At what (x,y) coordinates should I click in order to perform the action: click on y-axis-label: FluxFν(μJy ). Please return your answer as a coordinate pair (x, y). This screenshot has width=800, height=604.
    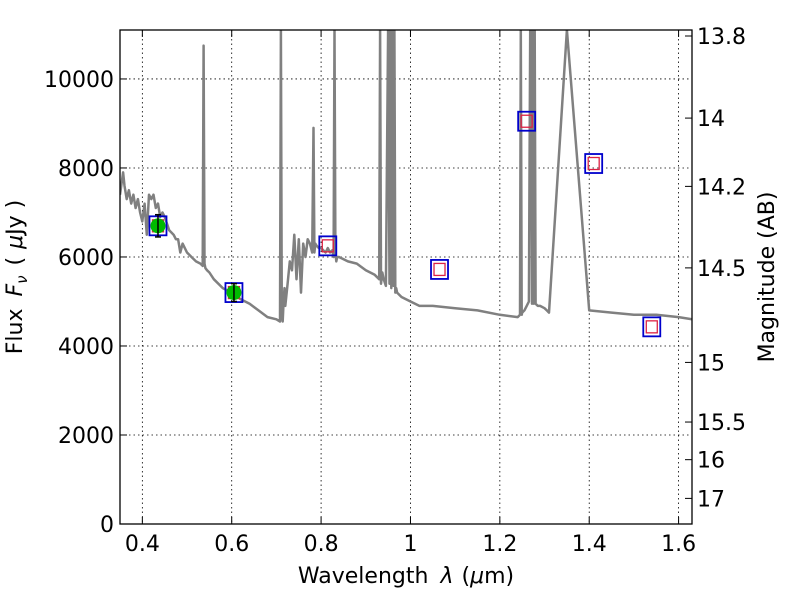
    Looking at the image, I should click on (17, 277).